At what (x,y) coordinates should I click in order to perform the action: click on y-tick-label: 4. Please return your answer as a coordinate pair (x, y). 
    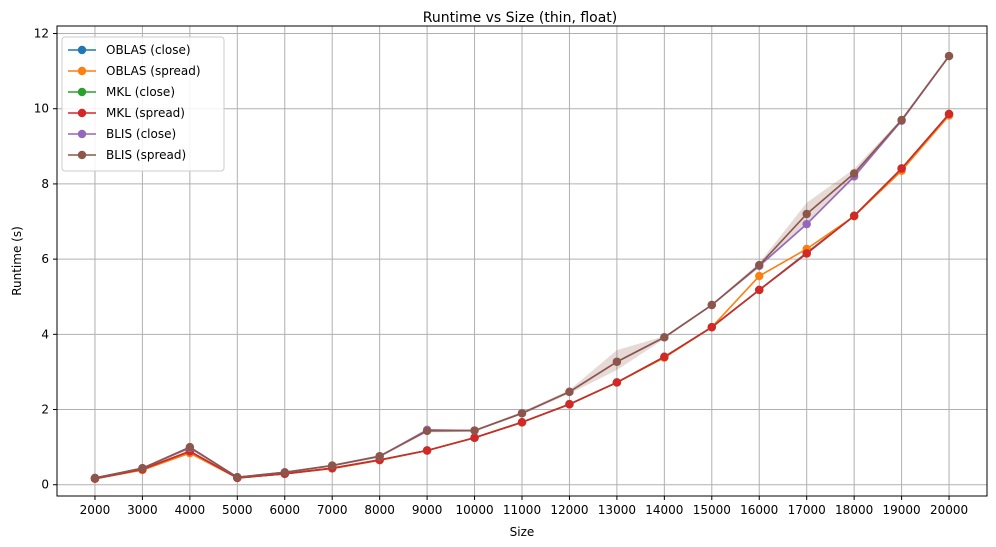
    Looking at the image, I should click on (45, 334).